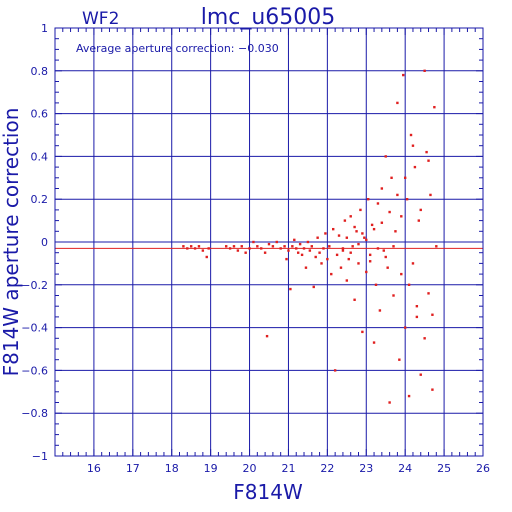 The height and width of the screenshot is (512, 512). What do you see at coordinates (250, 468) in the screenshot?
I see `x-tick-label: 20` at bounding box center [250, 468].